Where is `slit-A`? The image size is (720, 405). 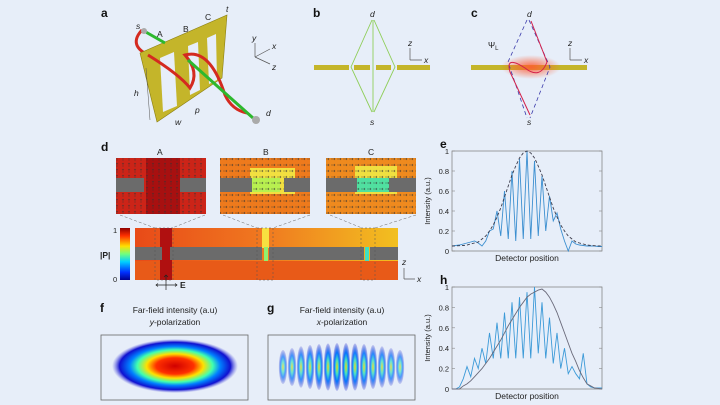
slit-A is located at coordinates (168, 82).